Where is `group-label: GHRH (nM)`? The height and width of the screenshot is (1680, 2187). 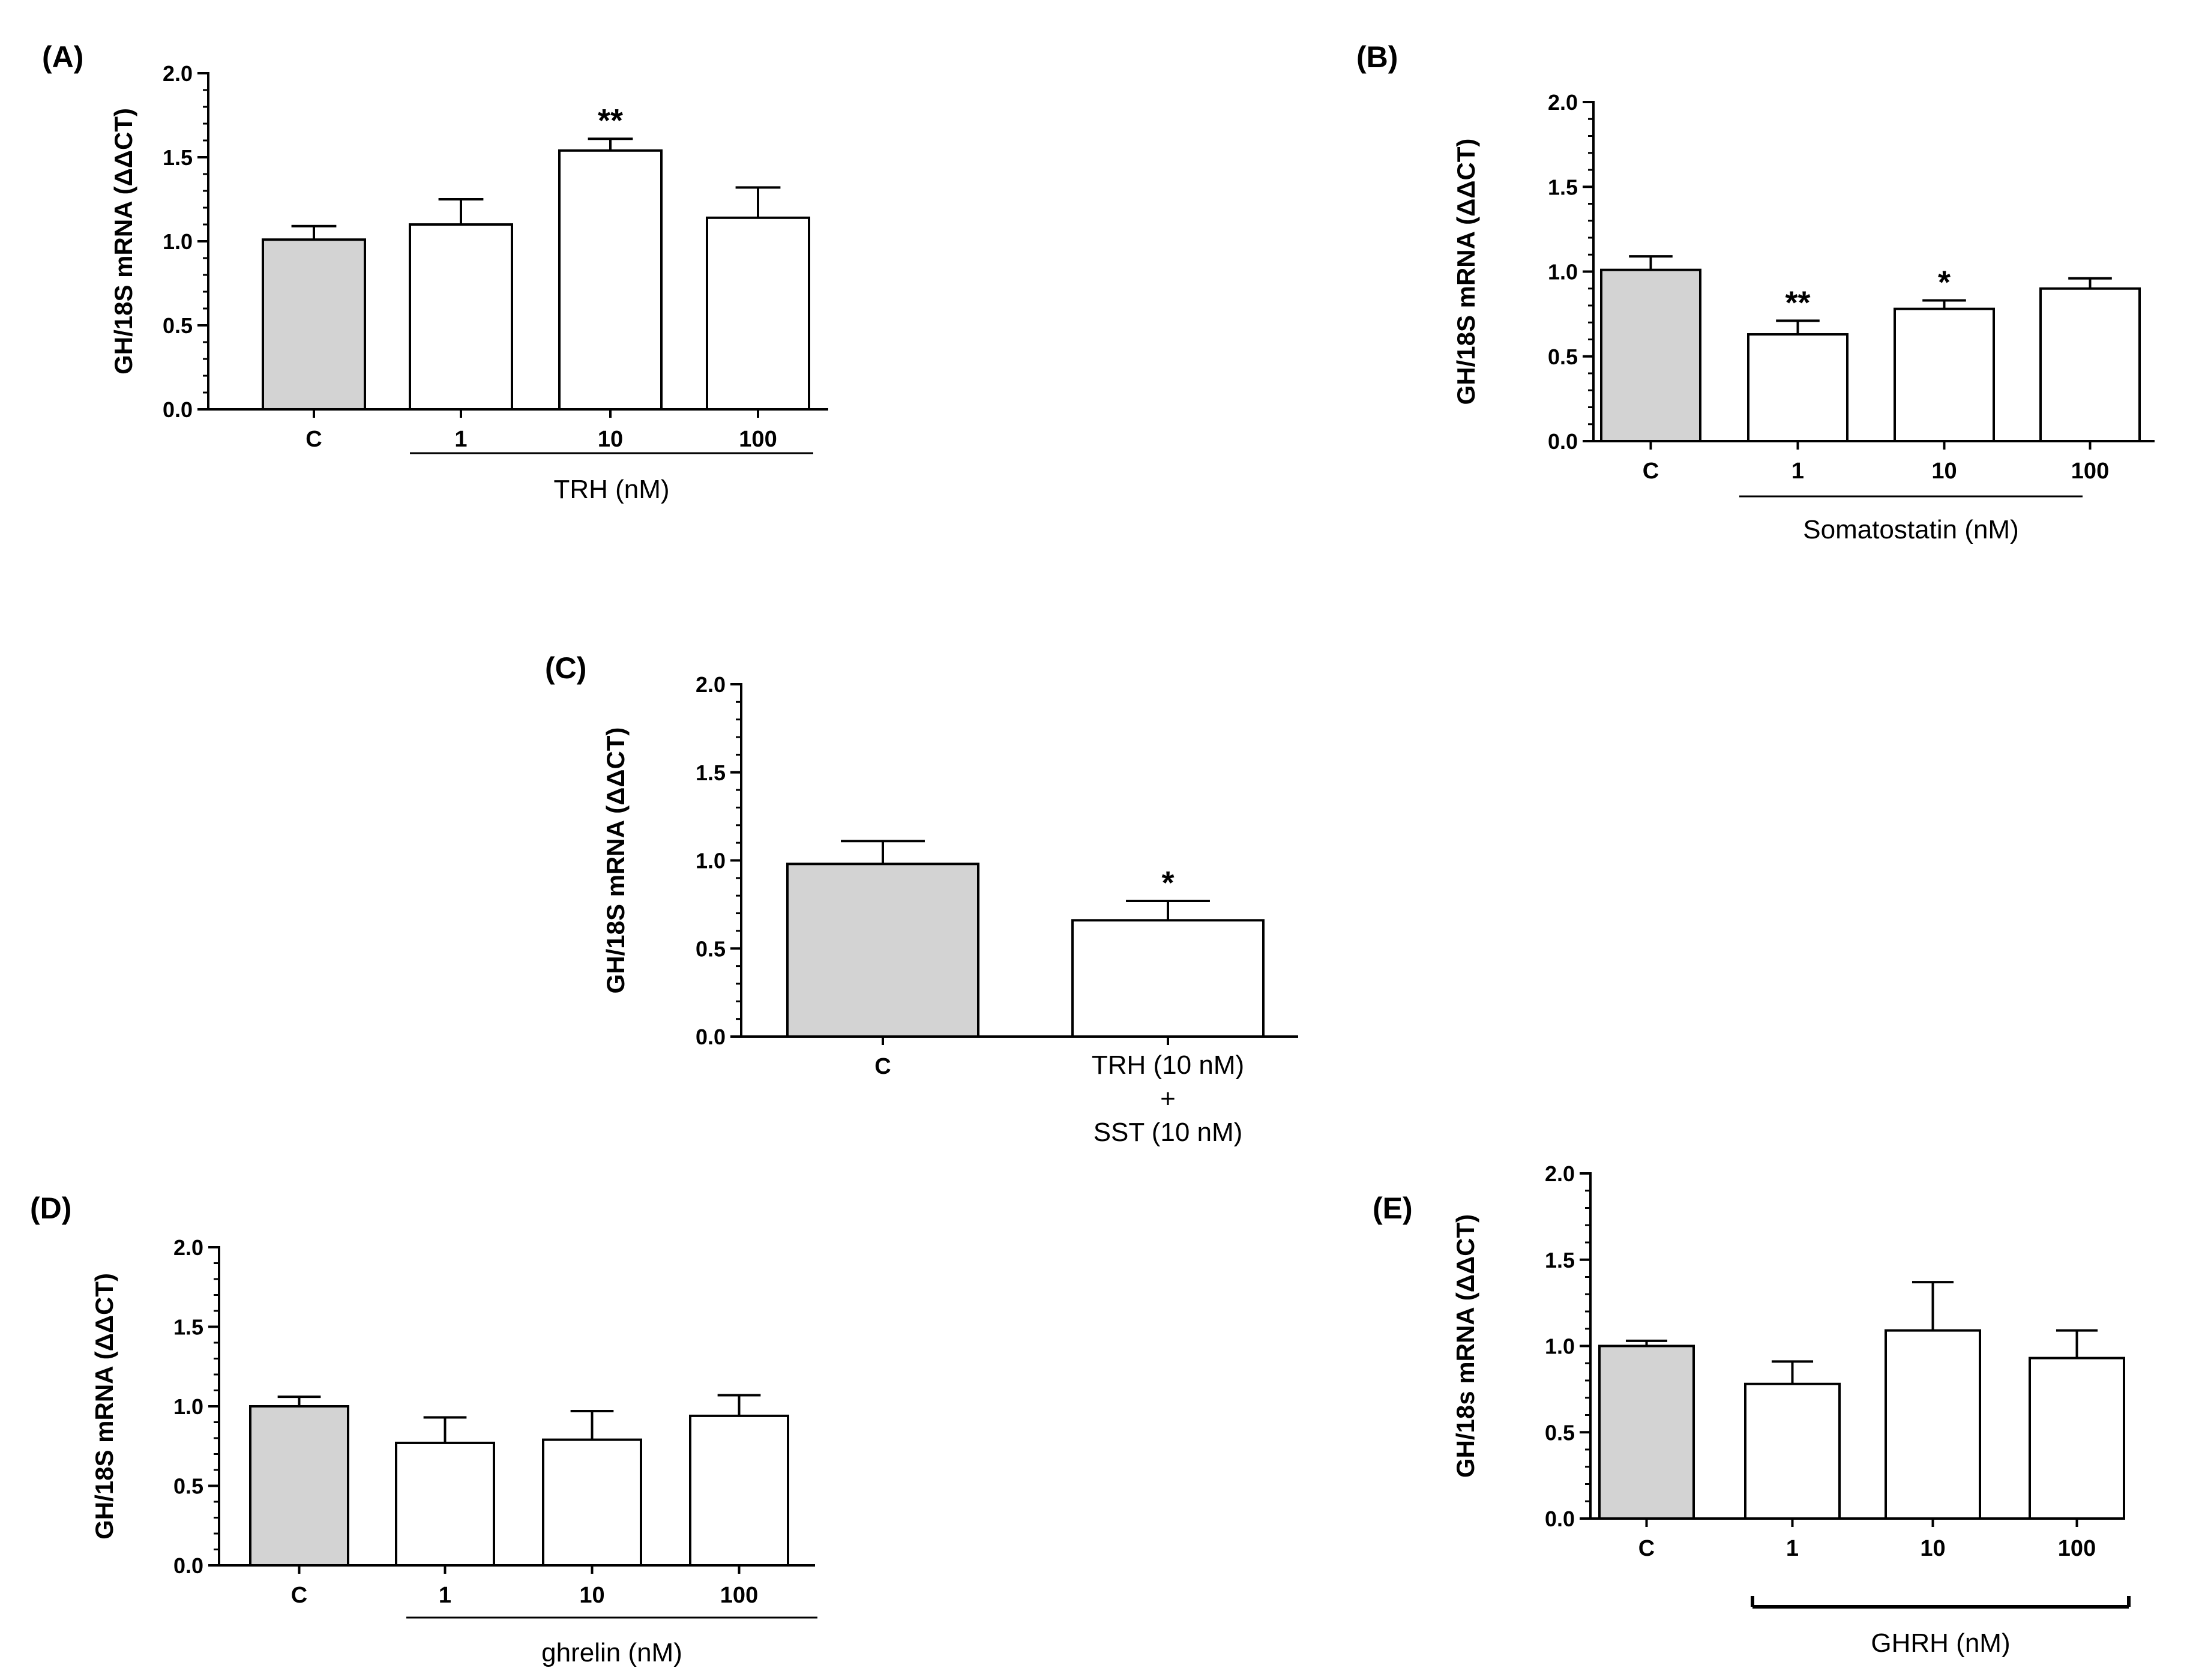
group-label: GHRH (nM) is located at coordinates (1940, 1643).